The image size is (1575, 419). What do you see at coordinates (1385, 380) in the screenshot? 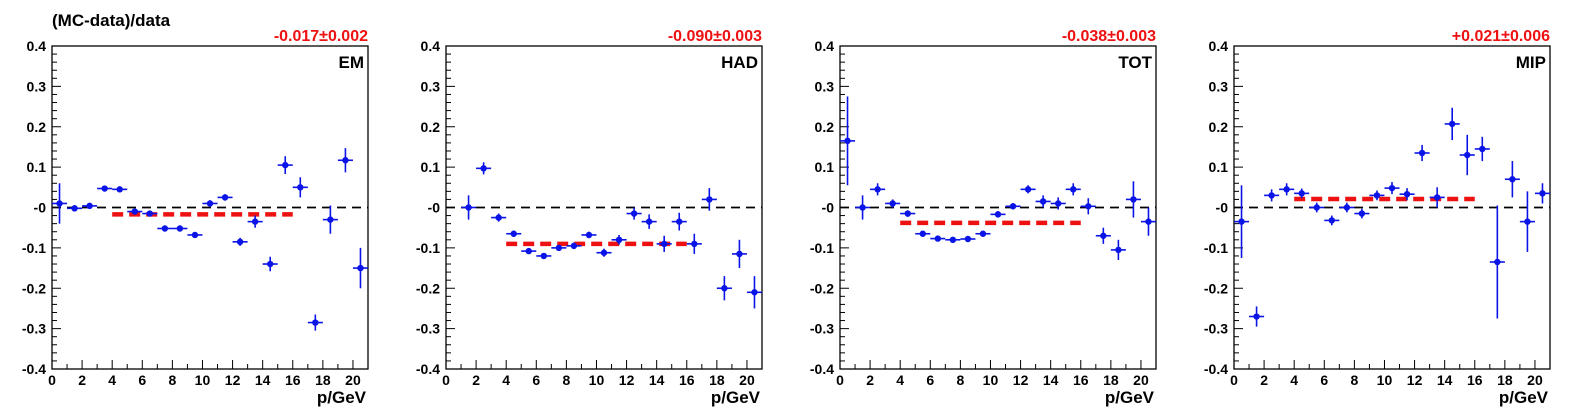
I see `x-tick-label: 10` at bounding box center [1385, 380].